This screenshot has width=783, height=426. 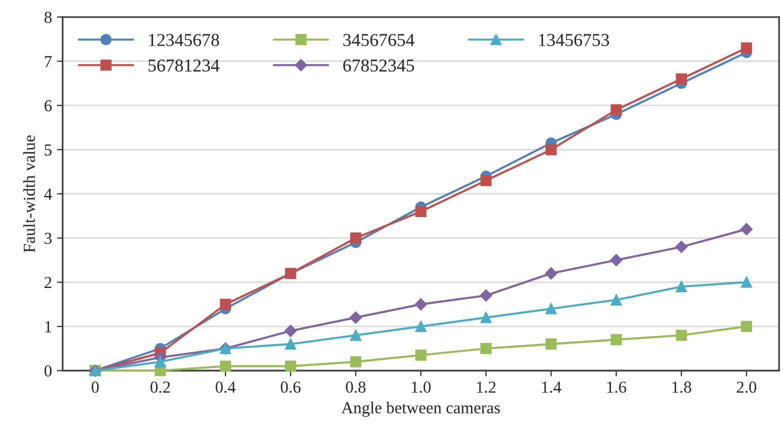 I want to click on x-tick-label: 0, so click(x=95, y=387).